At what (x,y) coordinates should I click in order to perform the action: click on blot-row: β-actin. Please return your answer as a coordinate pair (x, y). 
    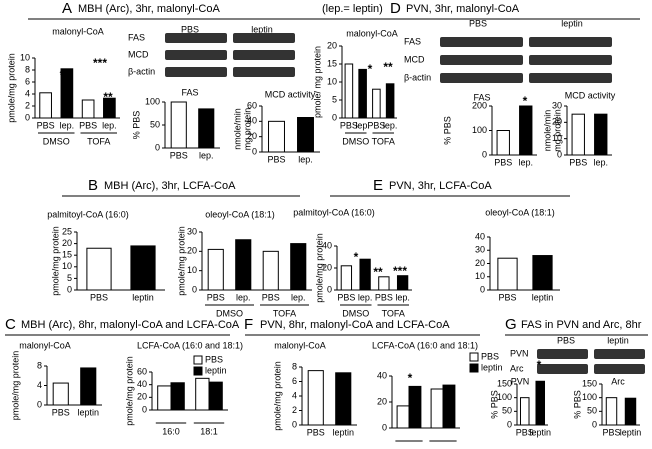
    Looking at the image, I should click on (417, 77).